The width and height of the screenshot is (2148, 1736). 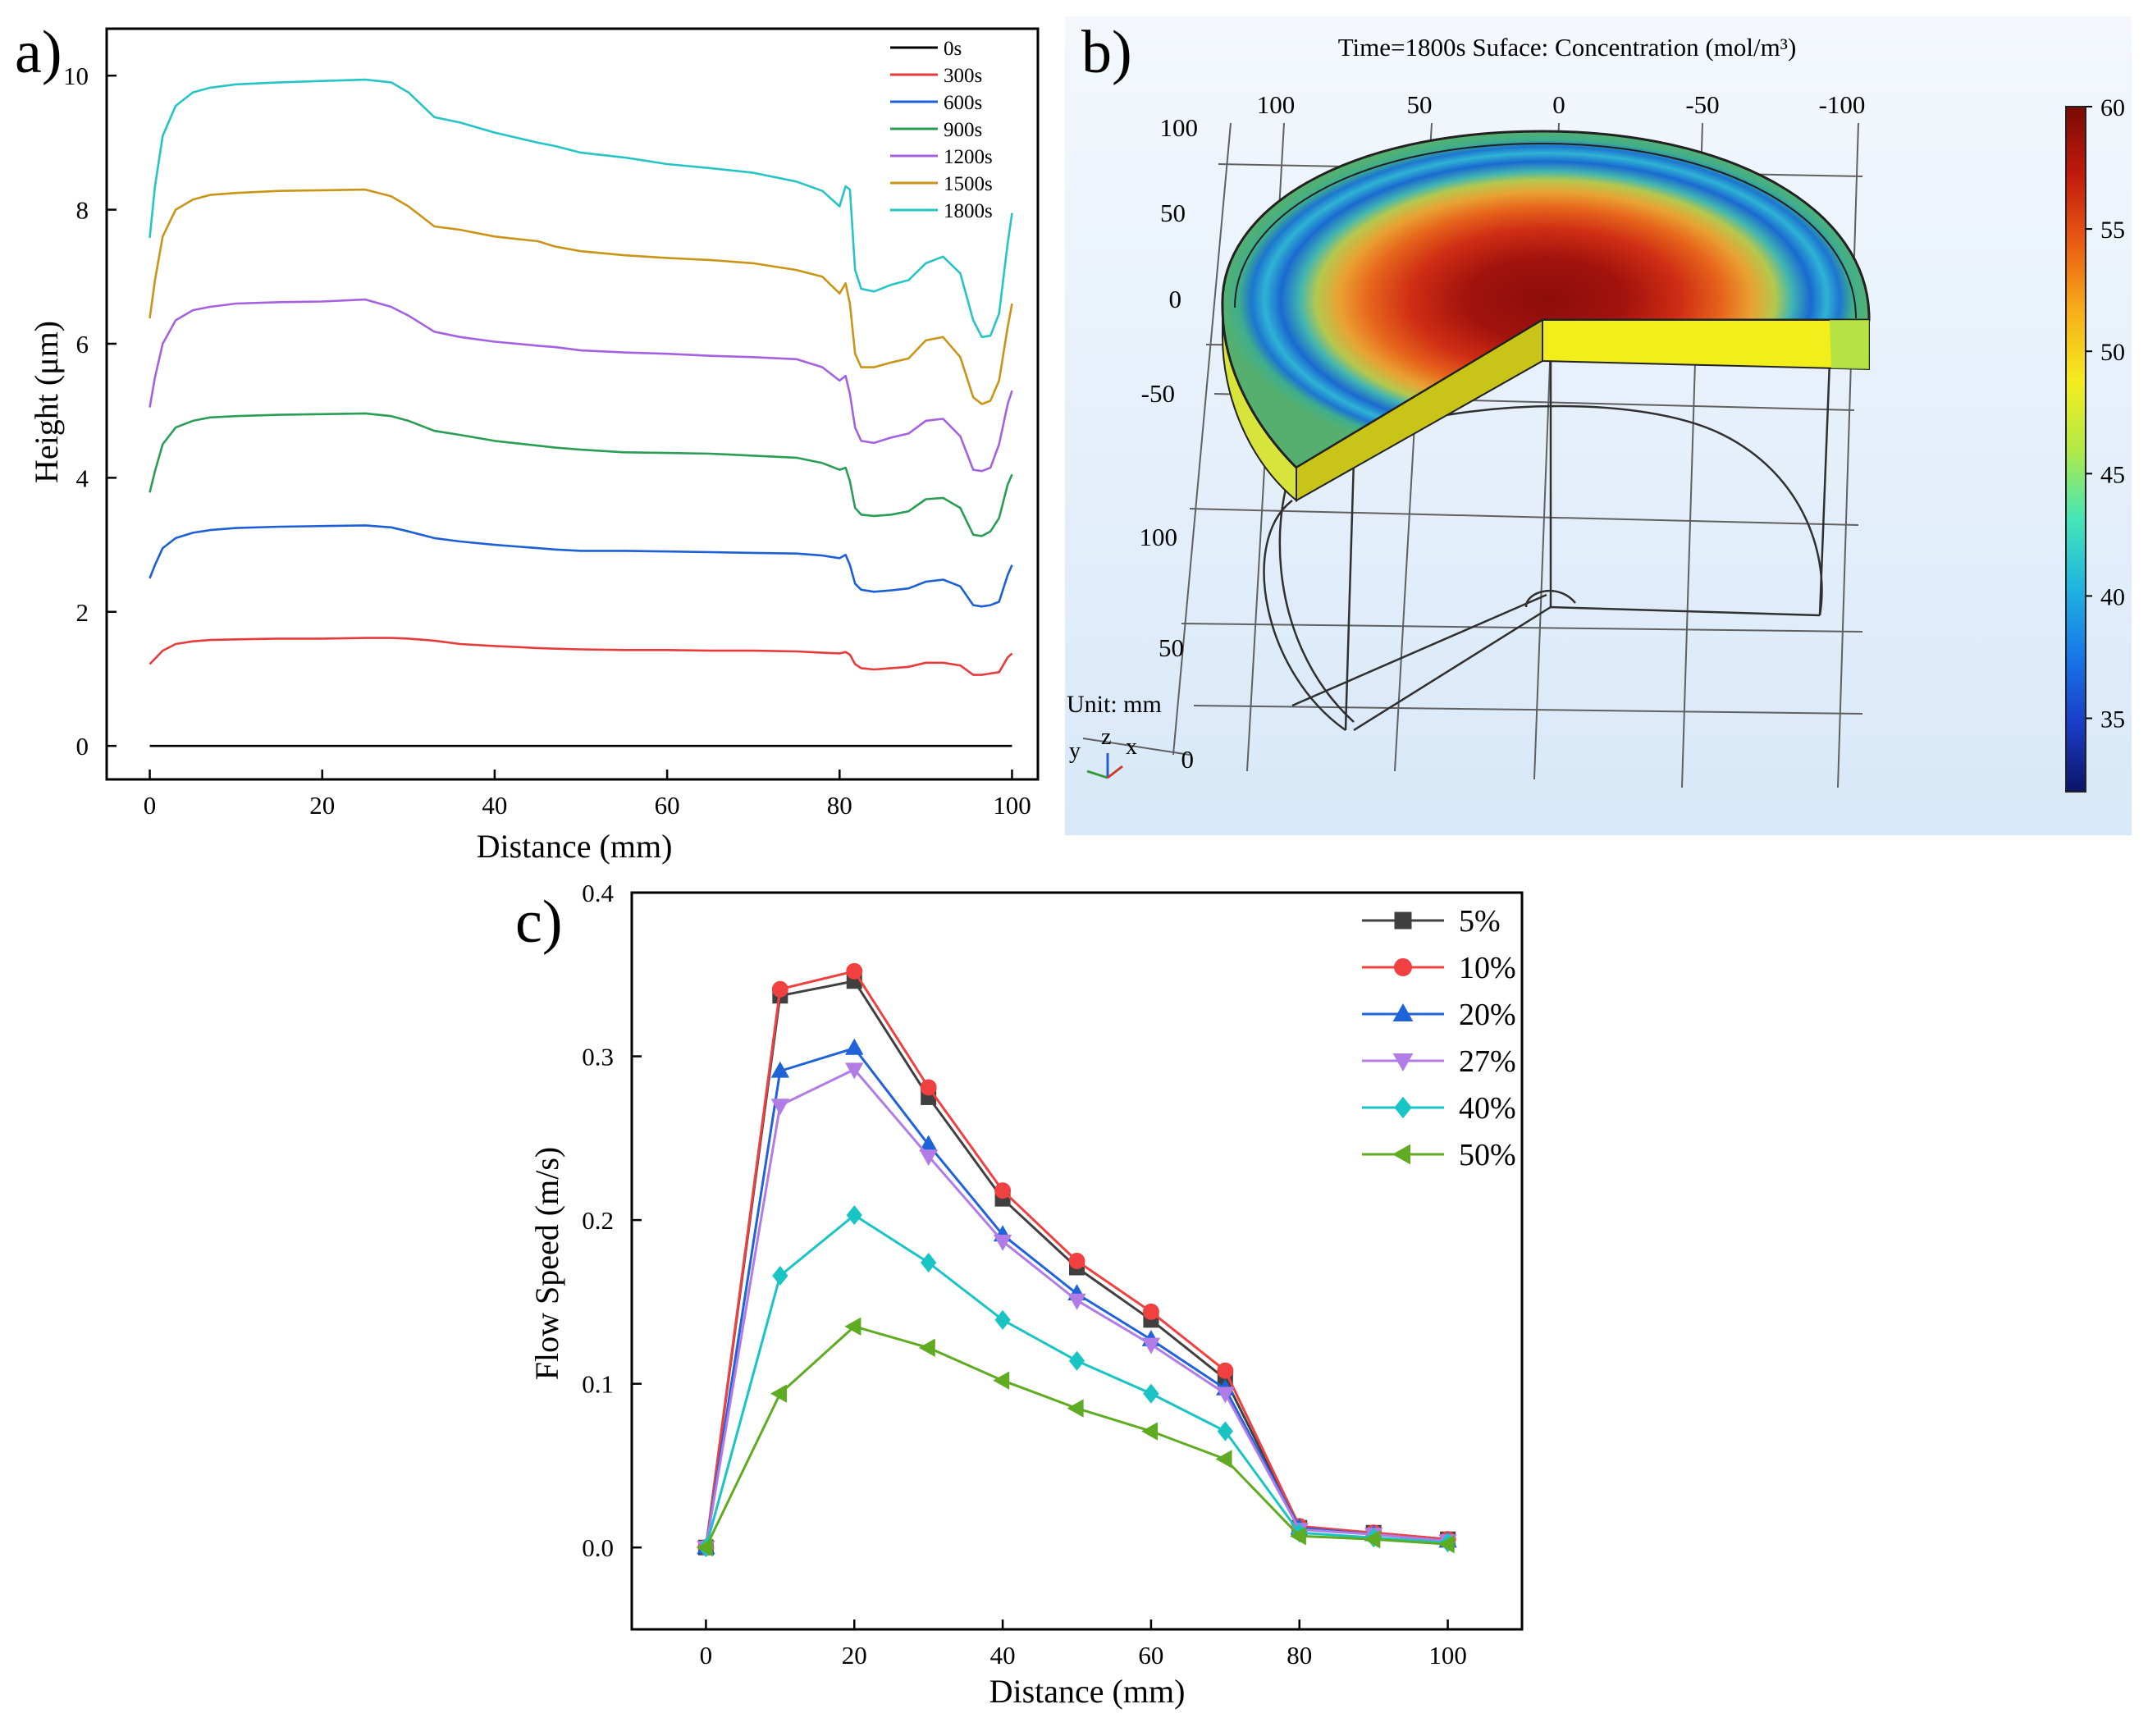 I want to click on x-axis-label-a: Distance (mm), so click(x=575, y=846).